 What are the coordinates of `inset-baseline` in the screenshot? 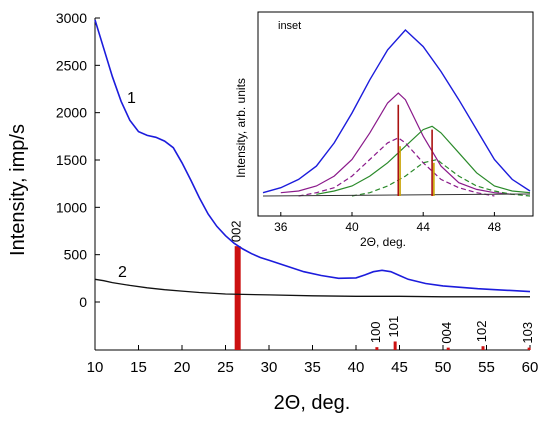 It's located at (396, 195).